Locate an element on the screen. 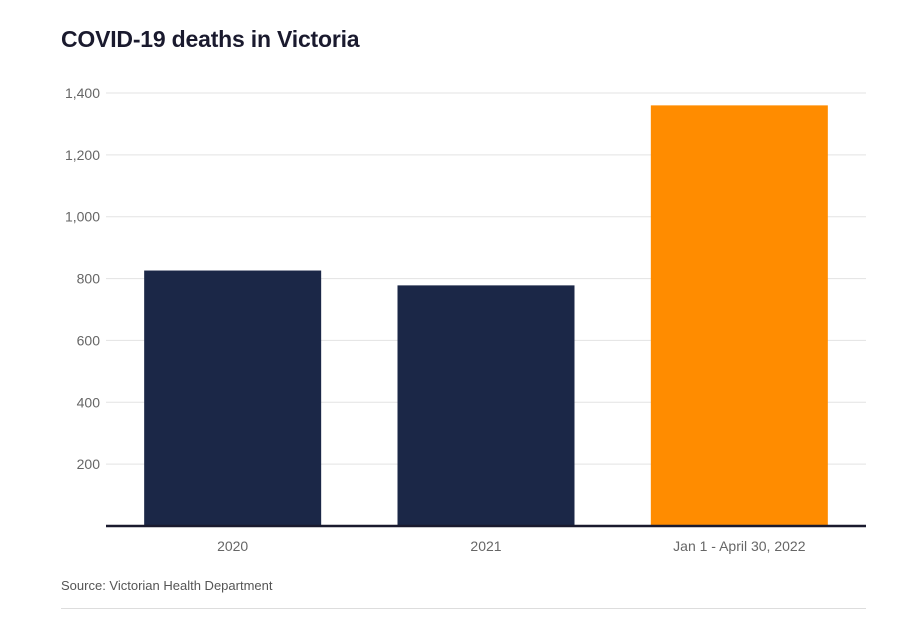 The width and height of the screenshot is (911, 640). y-tick-label: 200 is located at coordinates (89, 464).